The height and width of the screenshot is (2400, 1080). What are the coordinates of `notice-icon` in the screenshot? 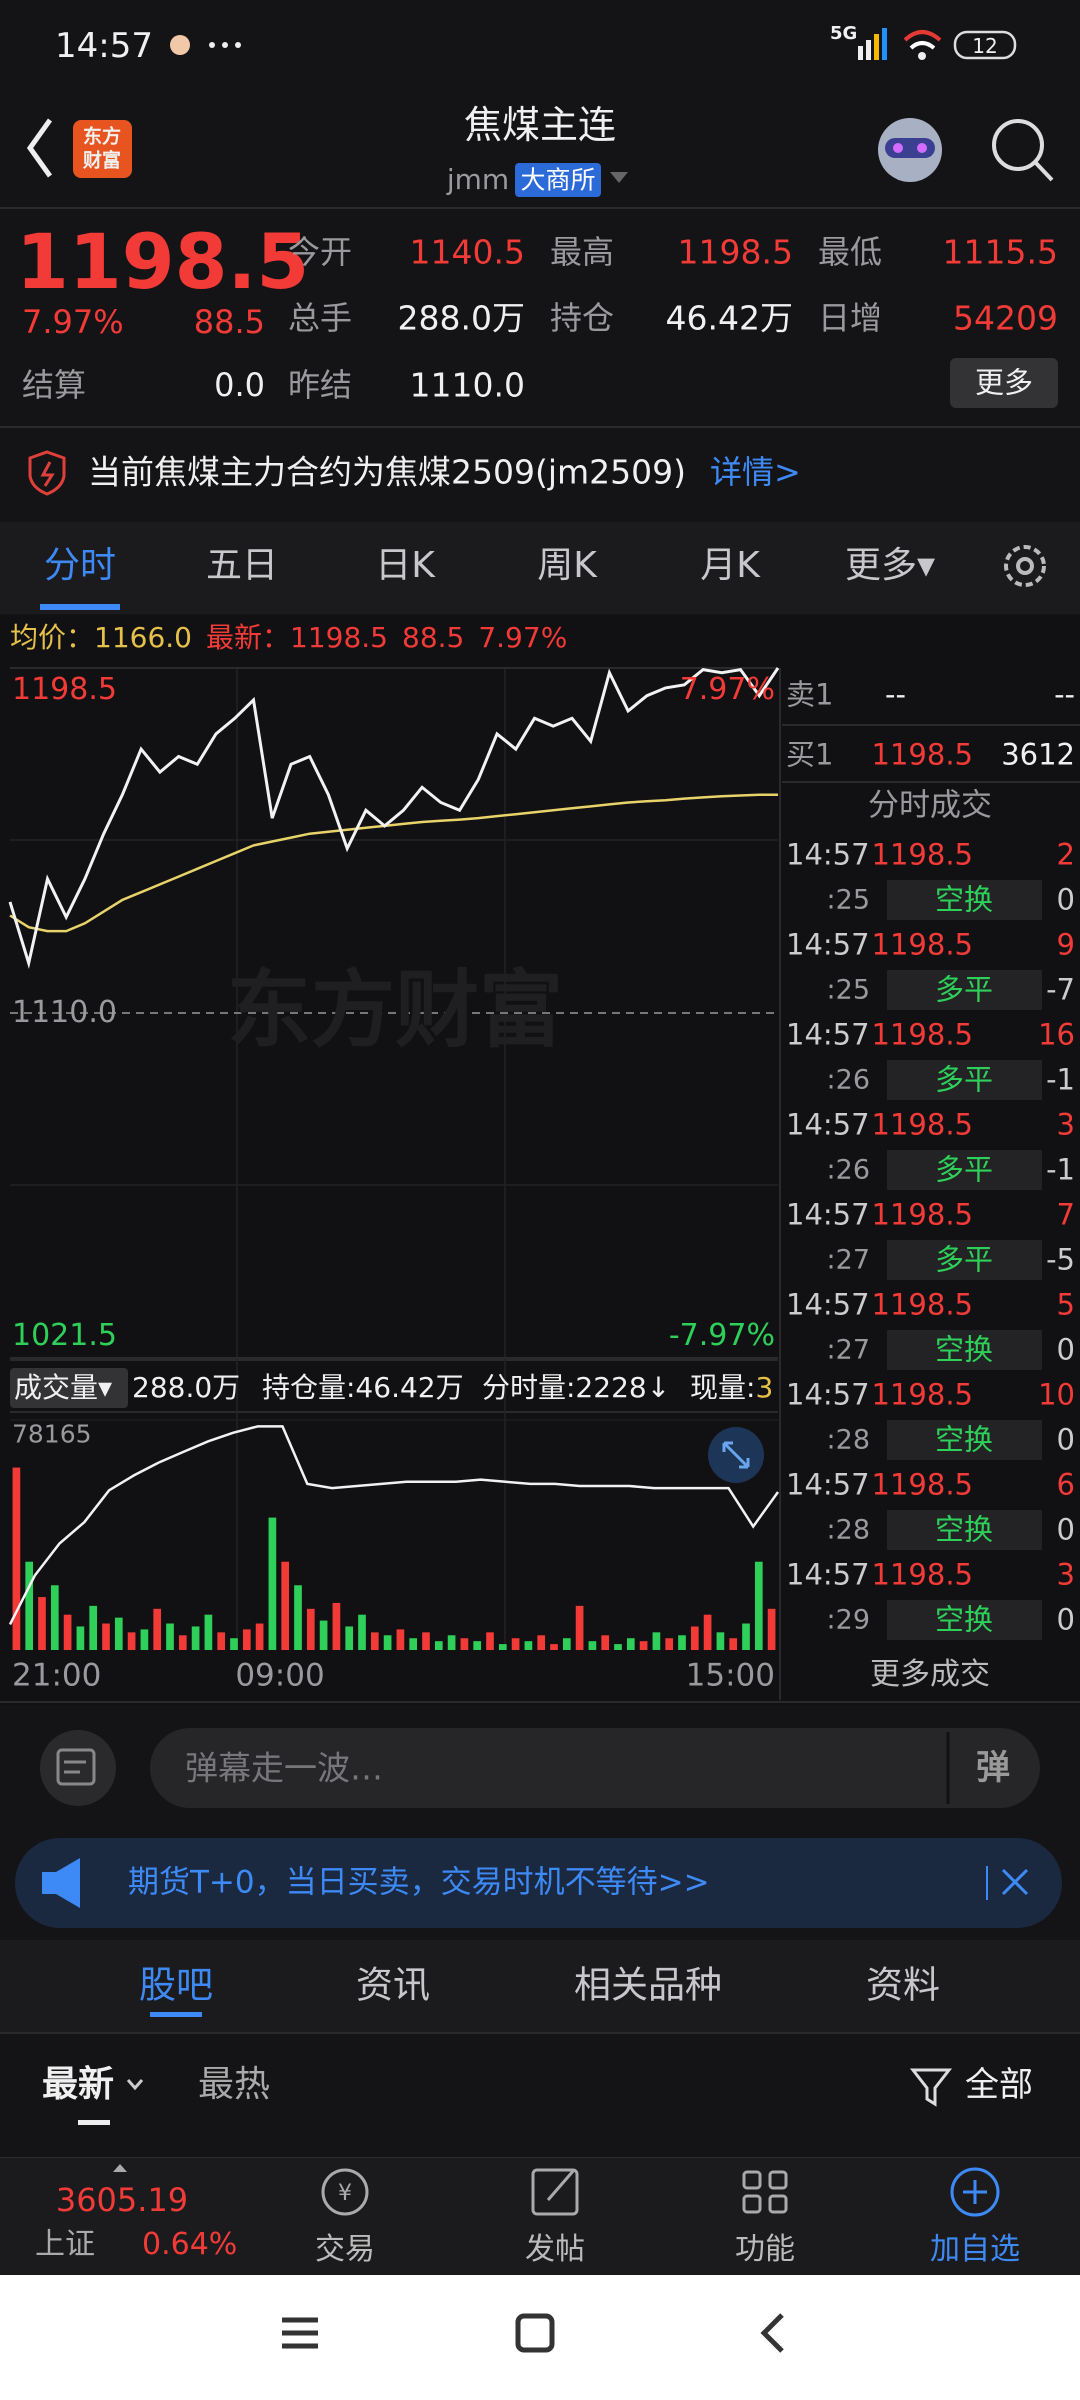 It's located at (47, 473).